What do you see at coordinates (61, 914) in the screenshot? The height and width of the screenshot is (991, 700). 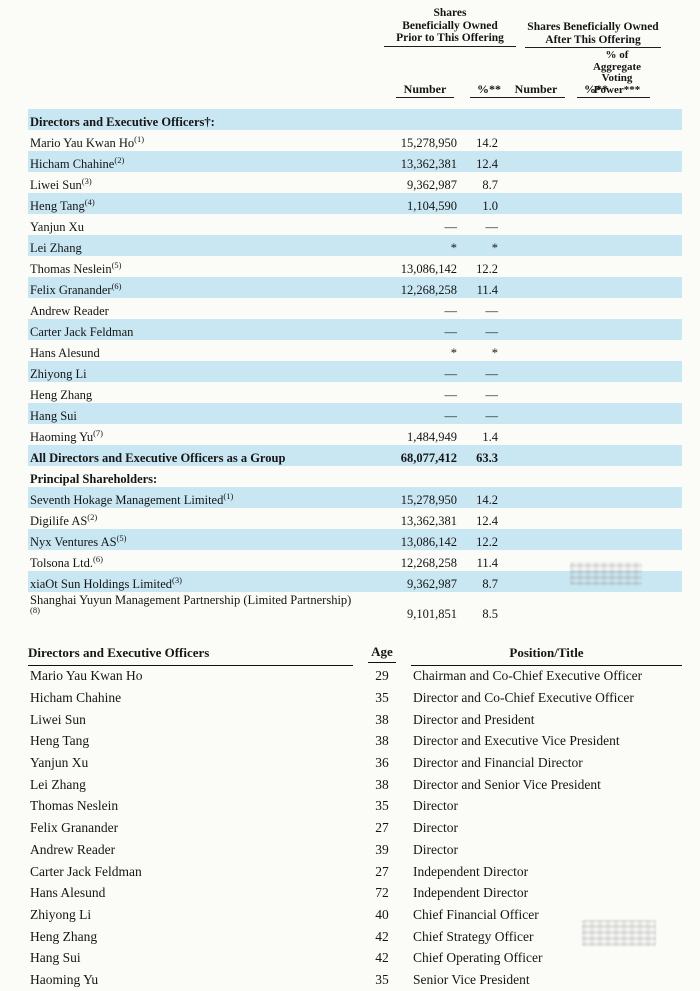 I see `officer-name: Zhiyong Li` at bounding box center [61, 914].